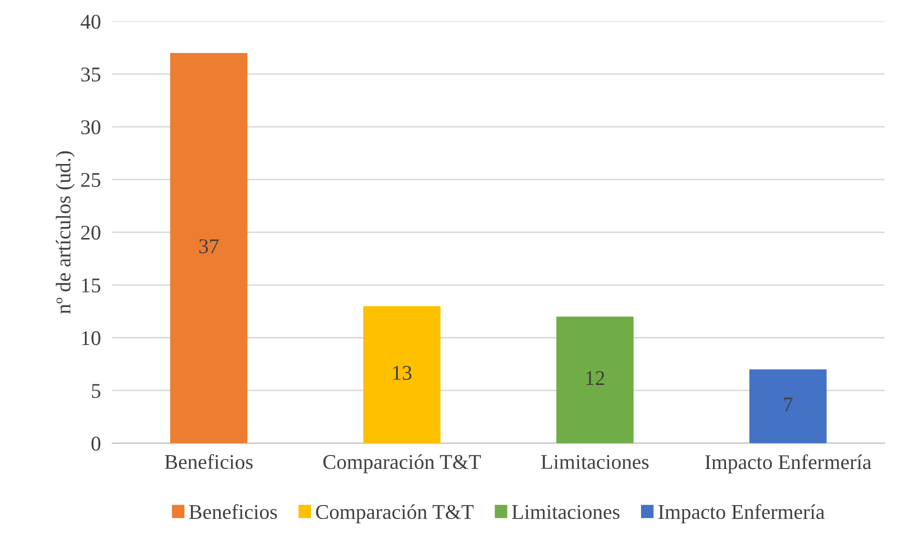 The image size is (898, 534). Describe the element at coordinates (209, 246) in the screenshot. I see `data-label: 37` at that location.